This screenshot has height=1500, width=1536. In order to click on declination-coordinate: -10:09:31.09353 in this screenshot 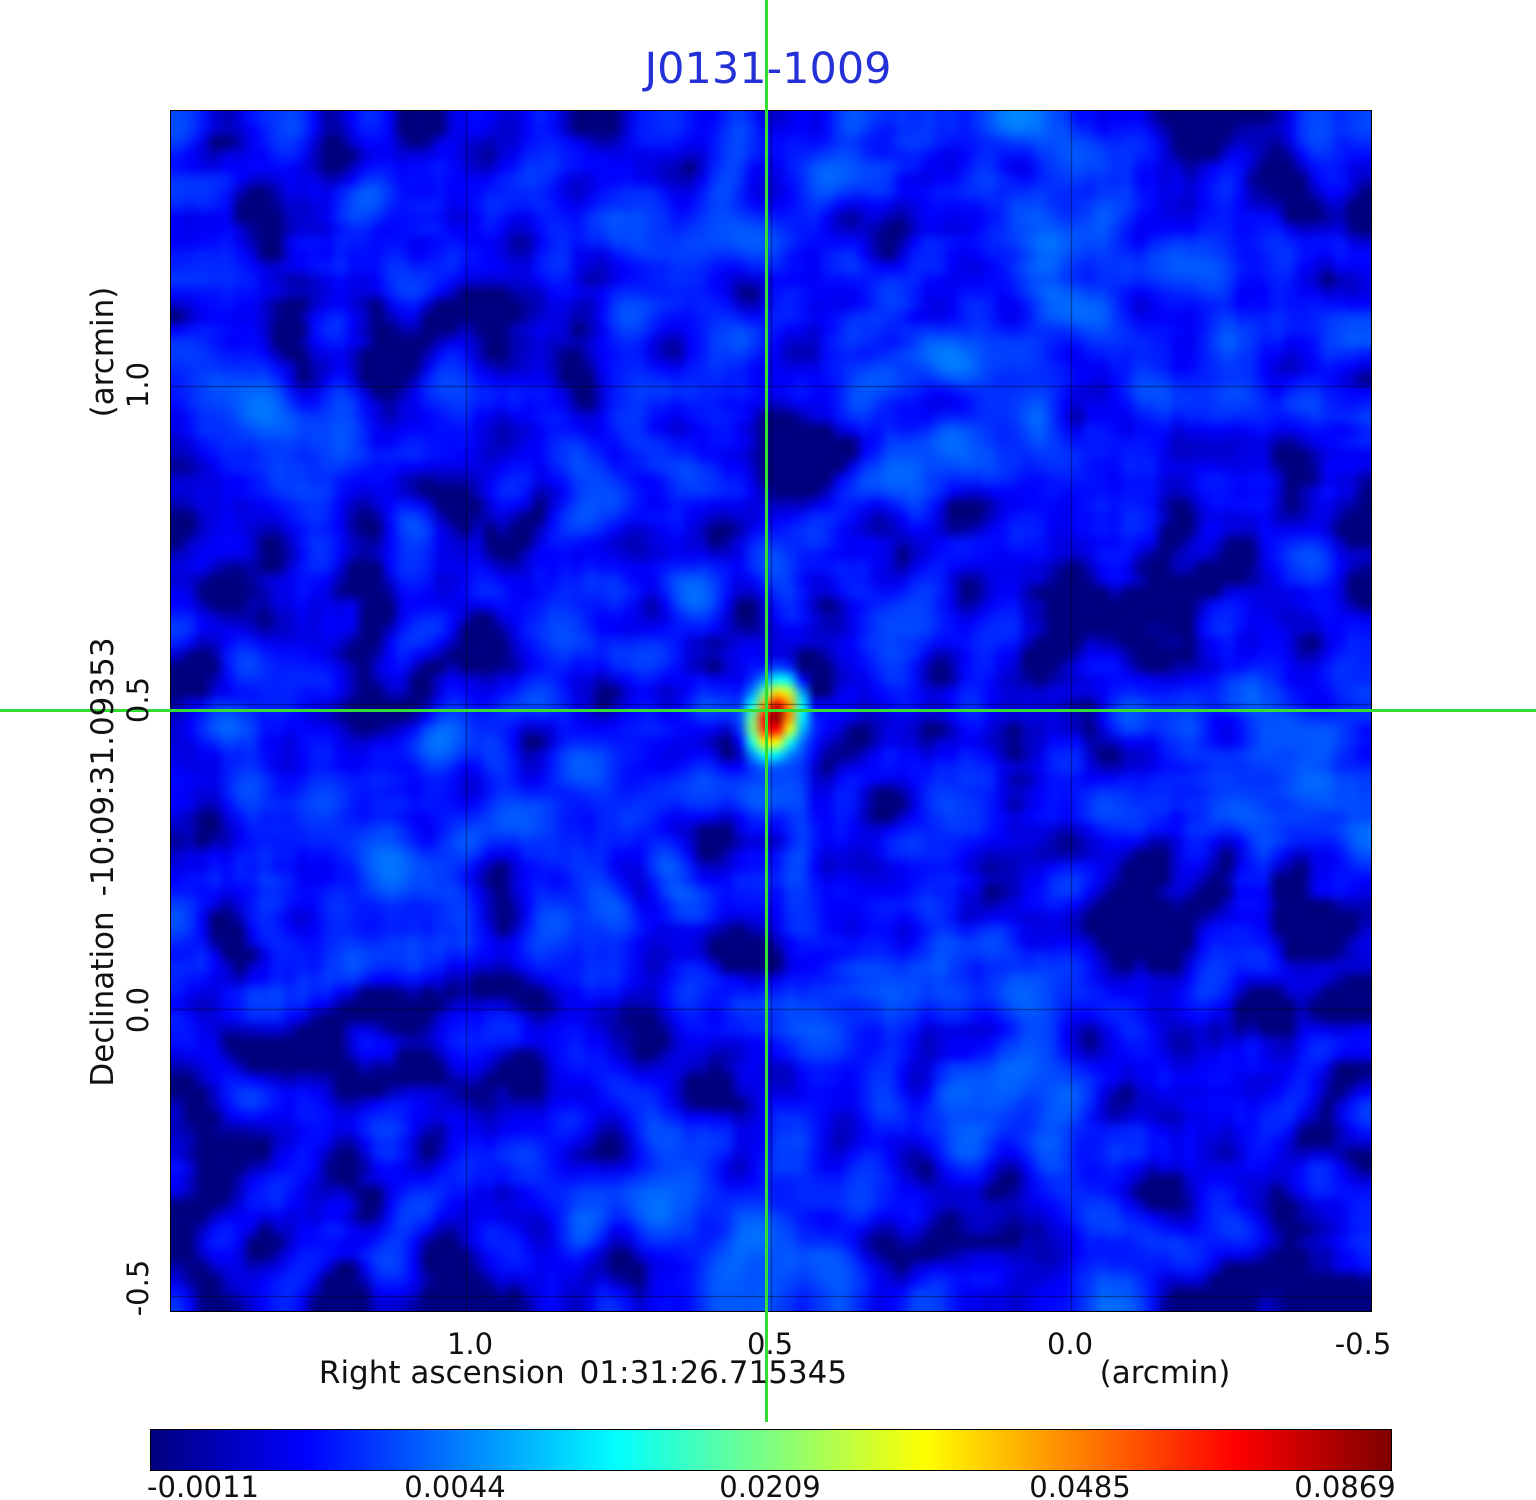, I will do `click(103, 767)`.